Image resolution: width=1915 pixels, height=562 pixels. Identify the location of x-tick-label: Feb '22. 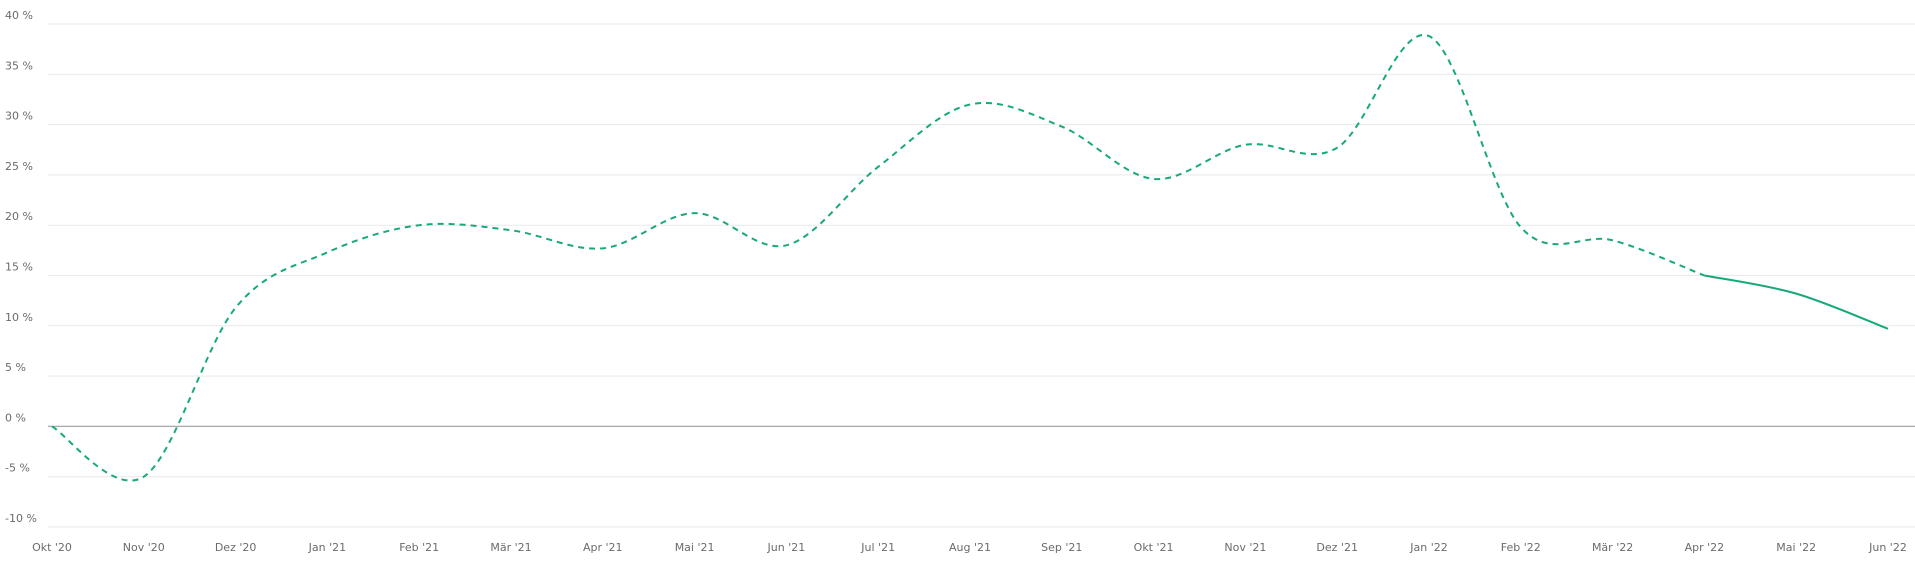
(1521, 547).